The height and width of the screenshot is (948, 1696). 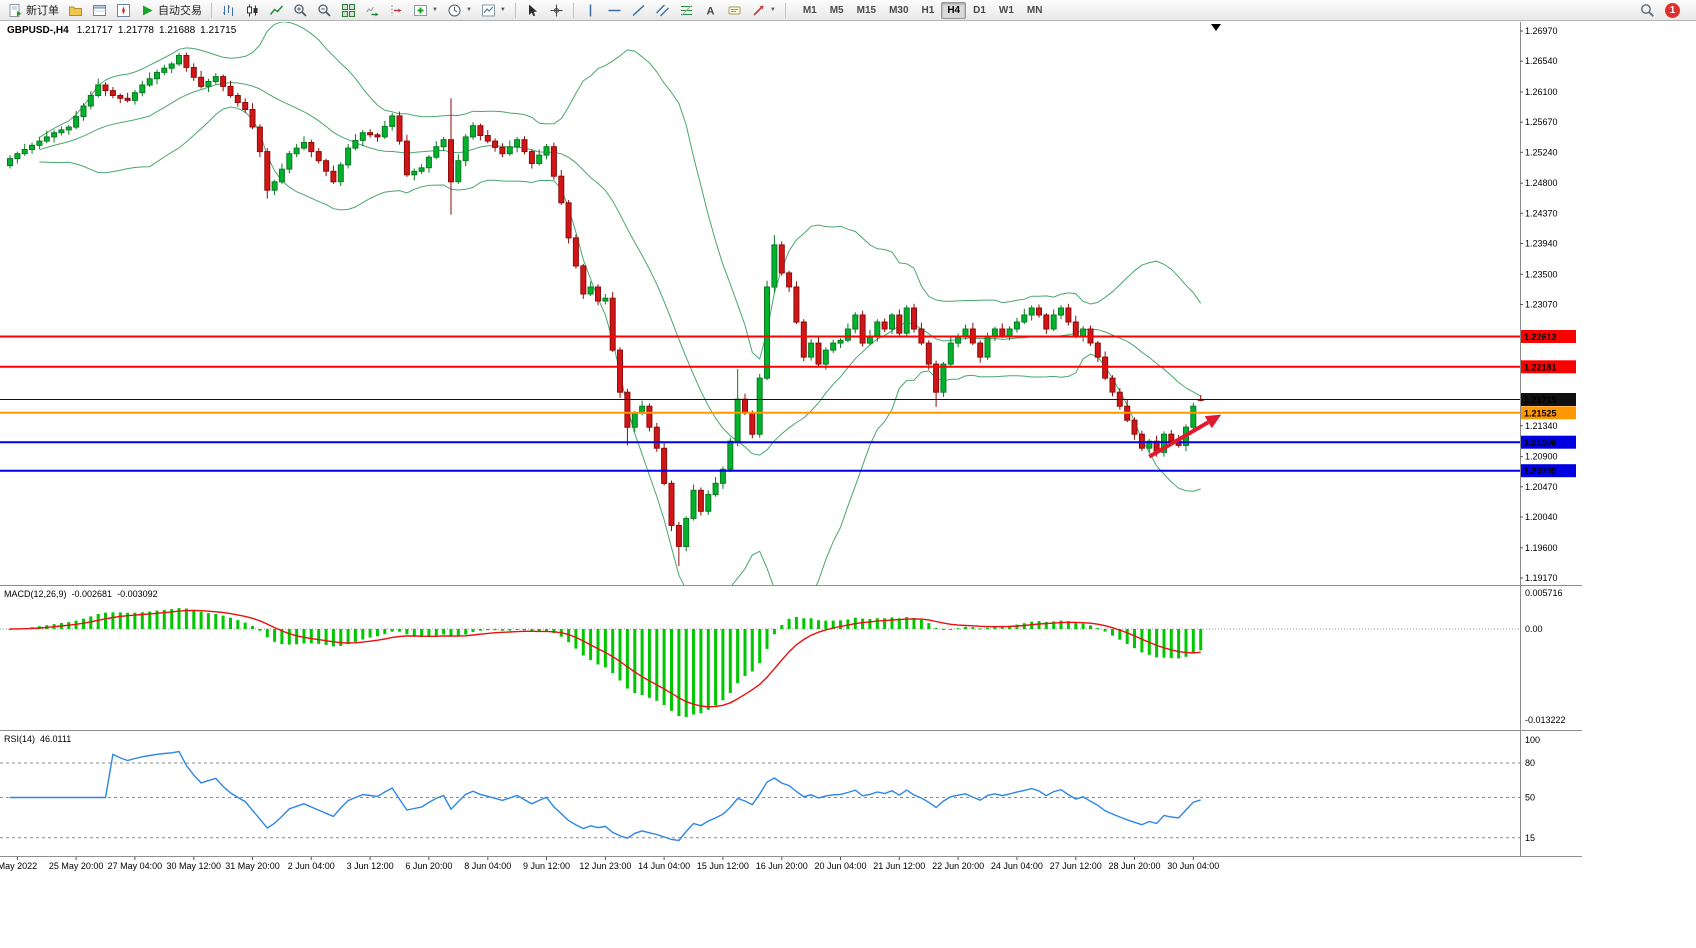 What do you see at coordinates (664, 866) in the screenshot?
I see `time-axis-label: 14 Jun 04:00` at bounding box center [664, 866].